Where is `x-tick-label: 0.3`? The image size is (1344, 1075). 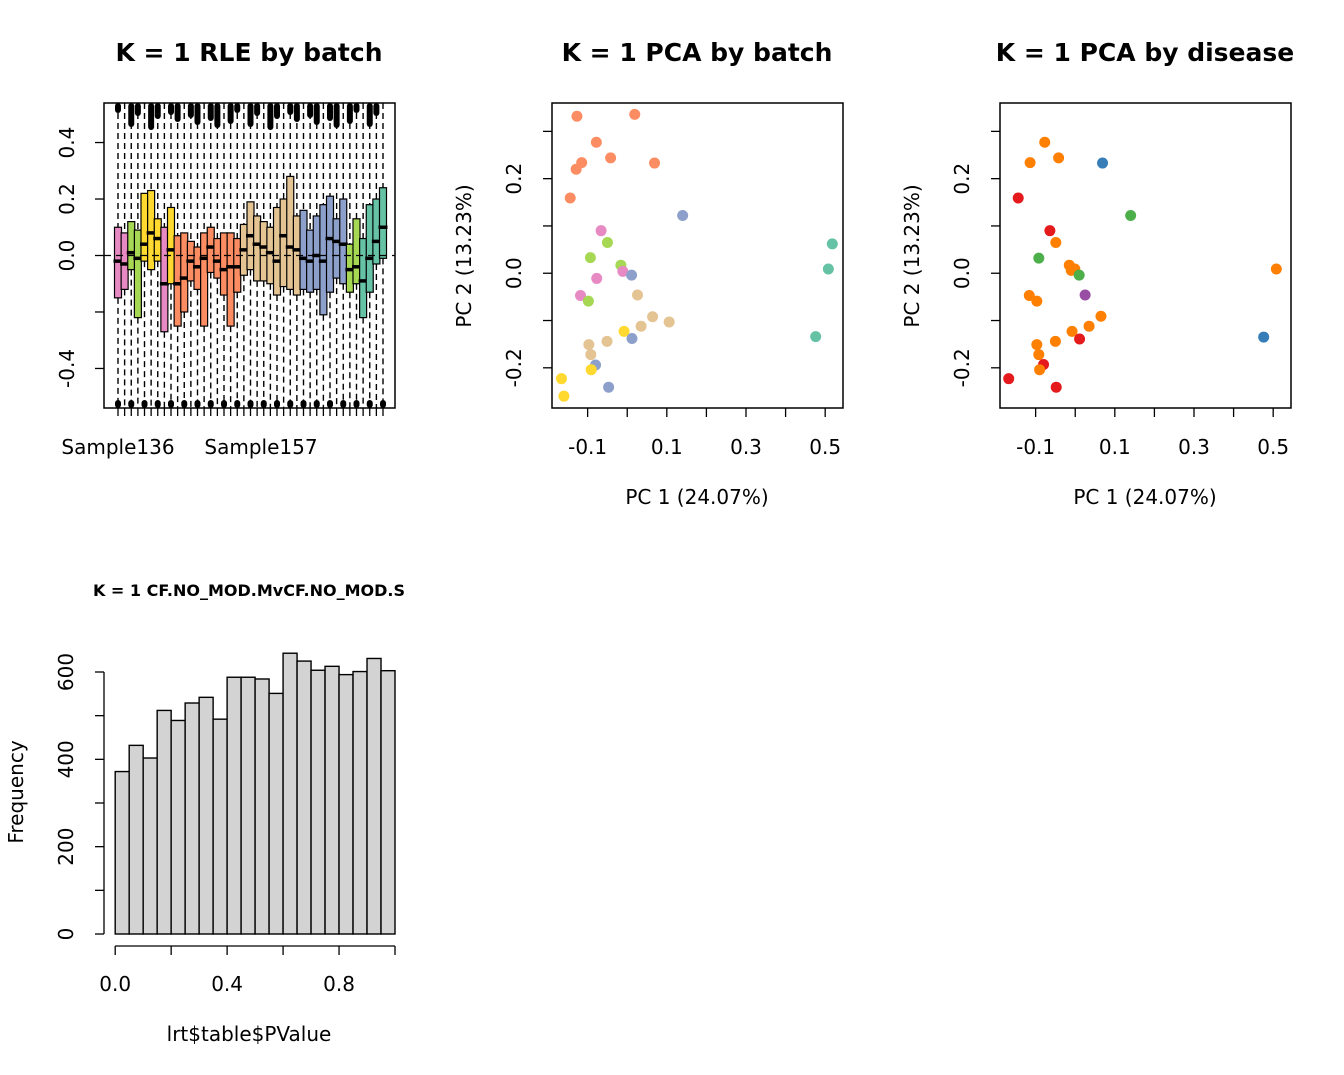 x-tick-label: 0.3 is located at coordinates (1194, 447).